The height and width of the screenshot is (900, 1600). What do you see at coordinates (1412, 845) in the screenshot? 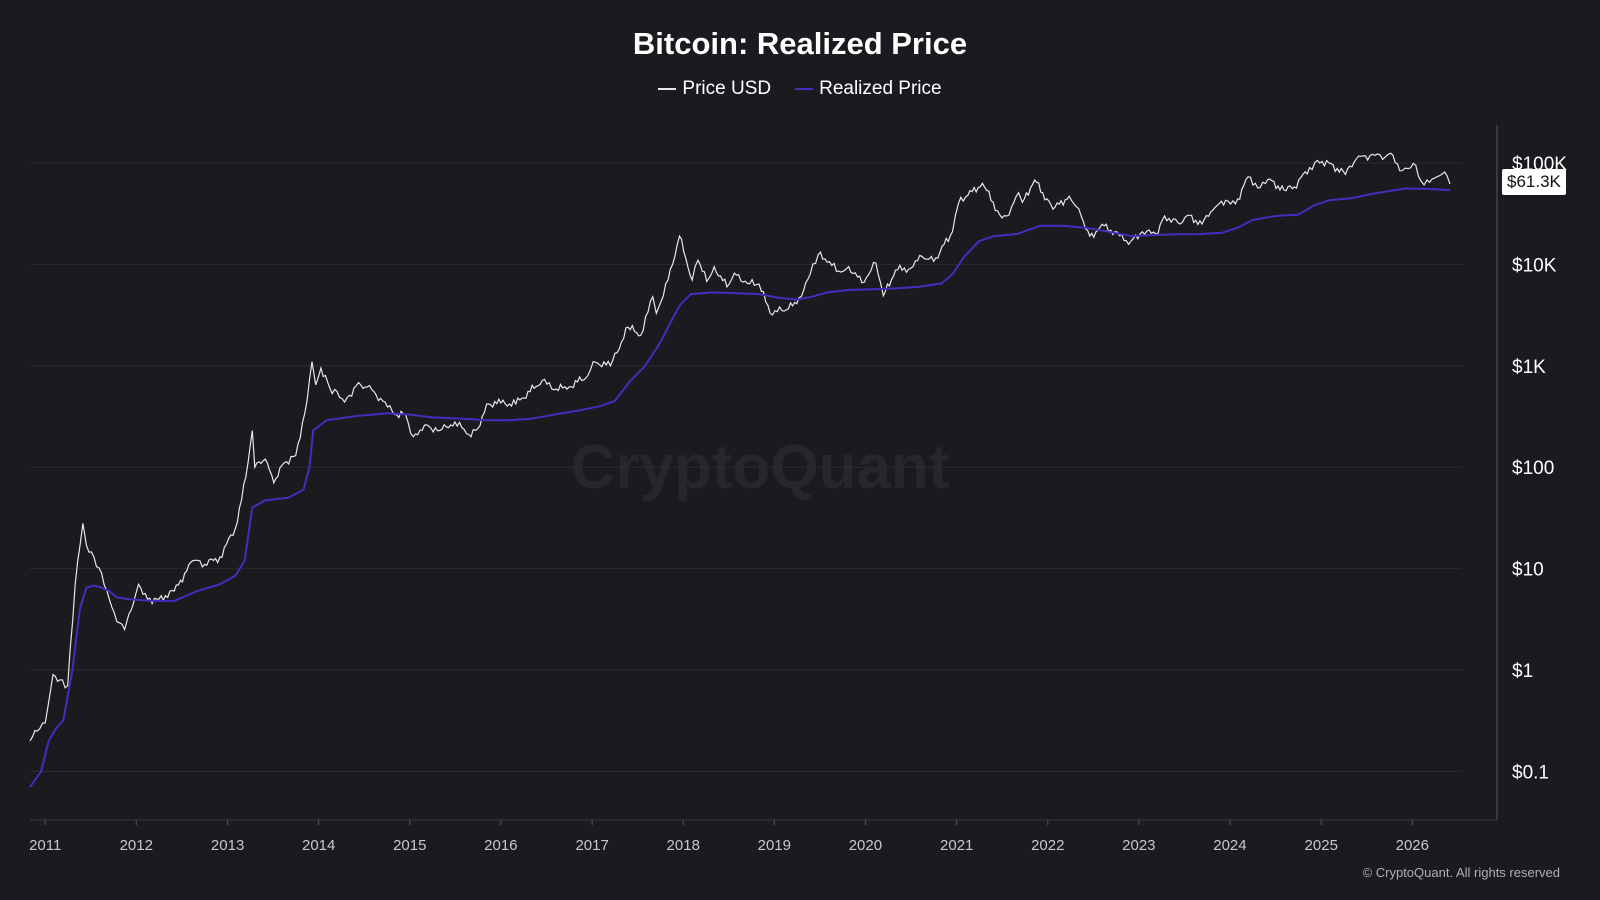
I see `x-tick-label: 2026` at bounding box center [1412, 845].